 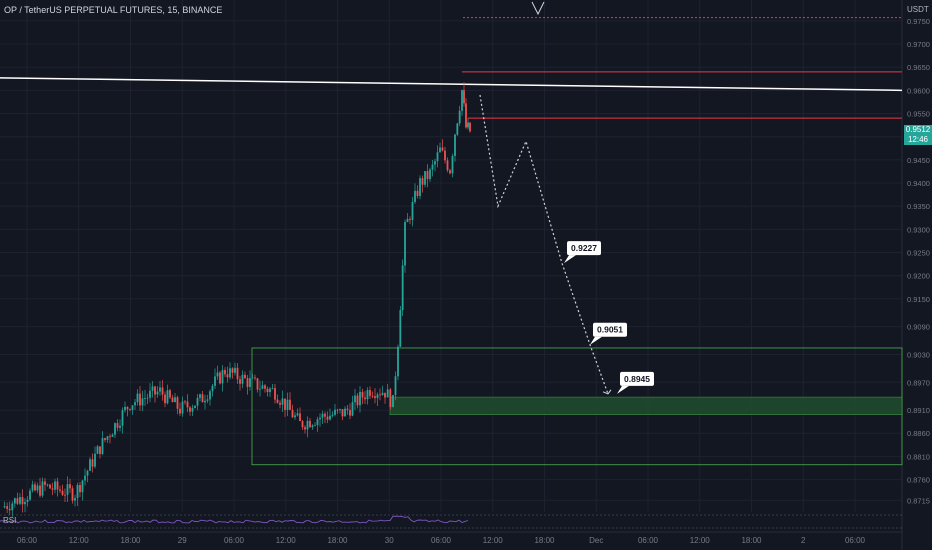 I want to click on demand-zone-fill, so click(x=646, y=405).